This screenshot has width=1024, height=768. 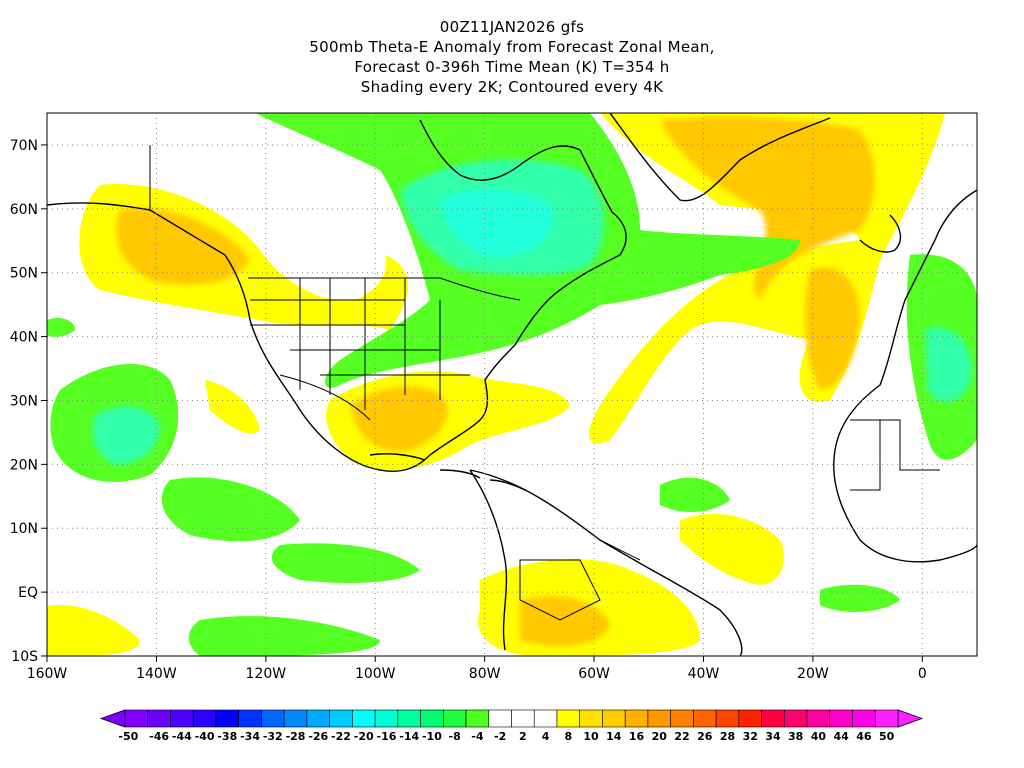 What do you see at coordinates (341, 736) in the screenshot?
I see `colorbar-label: -22` at bounding box center [341, 736].